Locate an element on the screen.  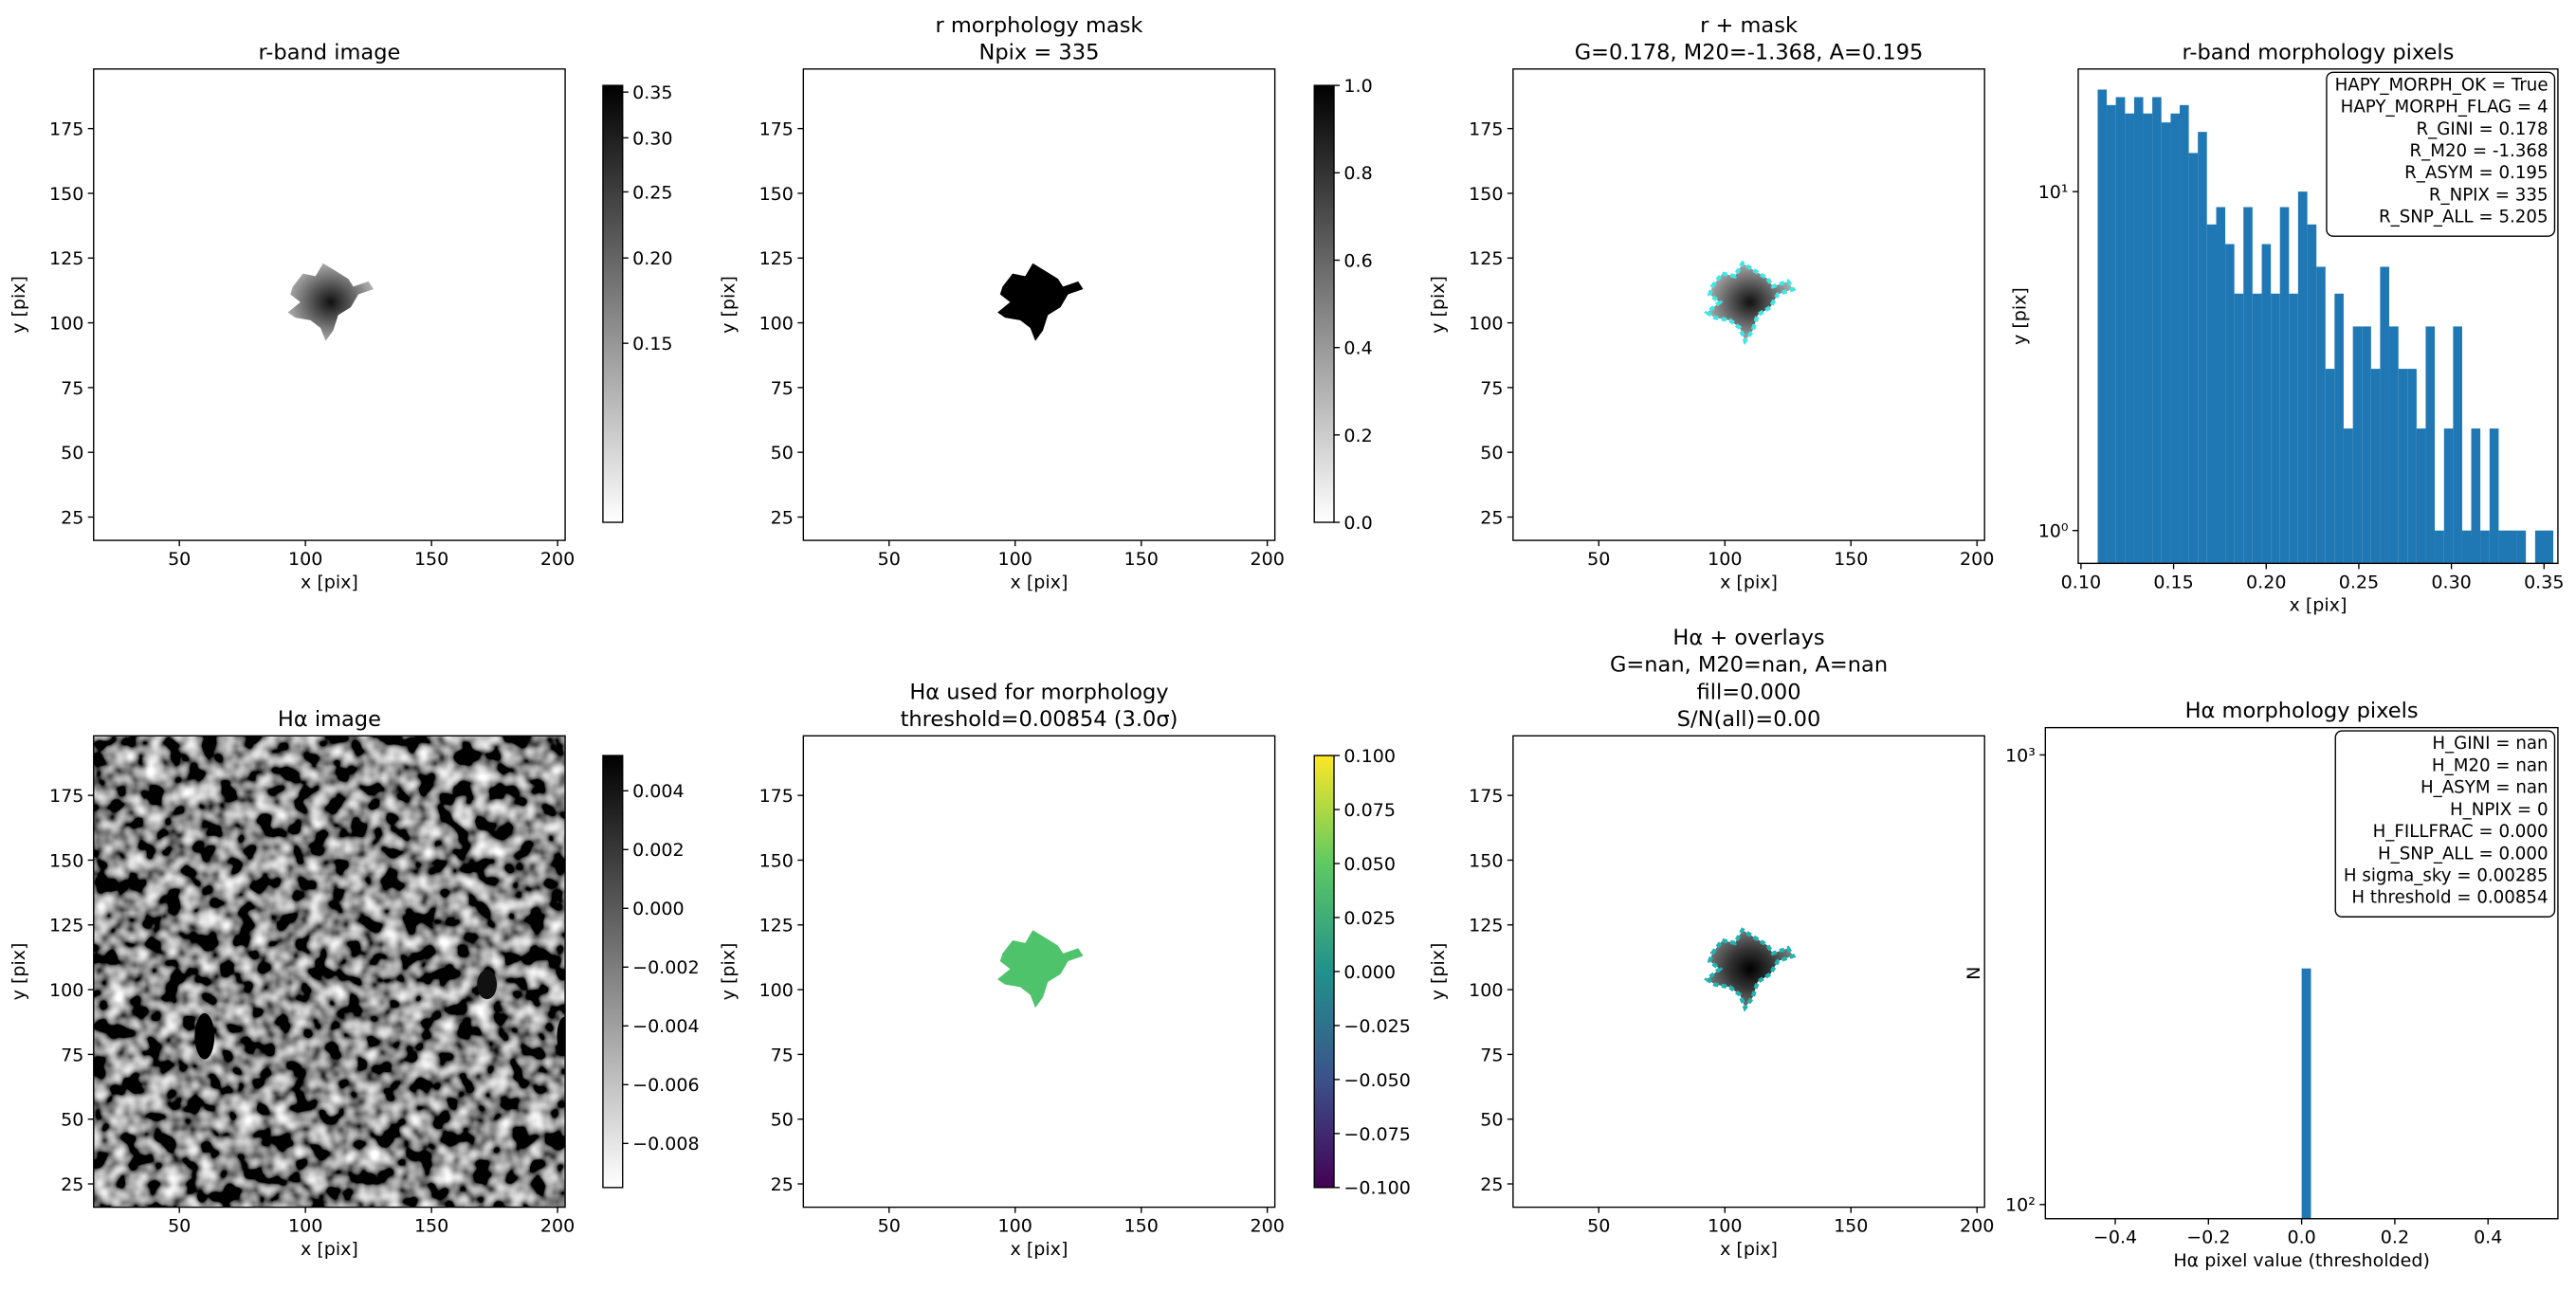
panel-title: Npix = 335 is located at coordinates (1039, 52).